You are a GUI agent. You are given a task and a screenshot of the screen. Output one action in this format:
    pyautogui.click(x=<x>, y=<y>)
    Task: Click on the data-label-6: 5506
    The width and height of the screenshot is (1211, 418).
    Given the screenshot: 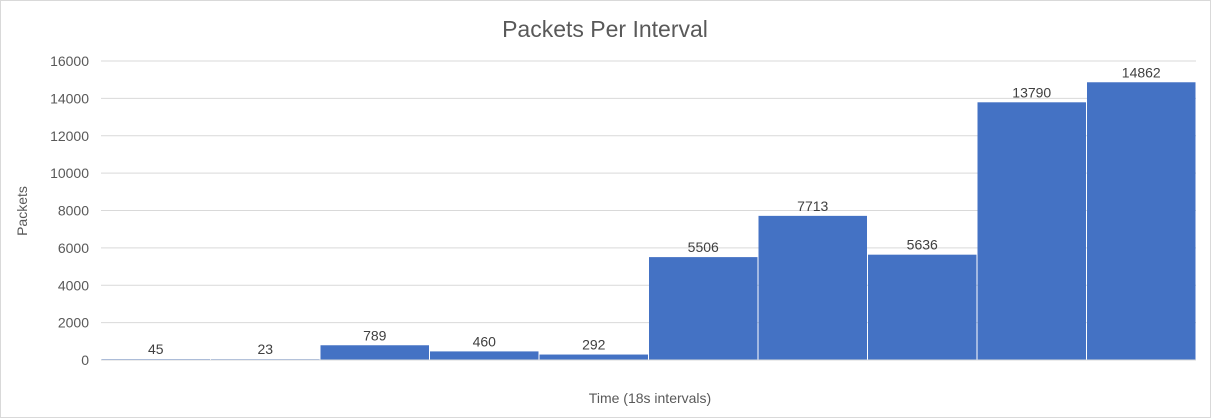 What is the action you would take?
    pyautogui.click(x=703, y=247)
    